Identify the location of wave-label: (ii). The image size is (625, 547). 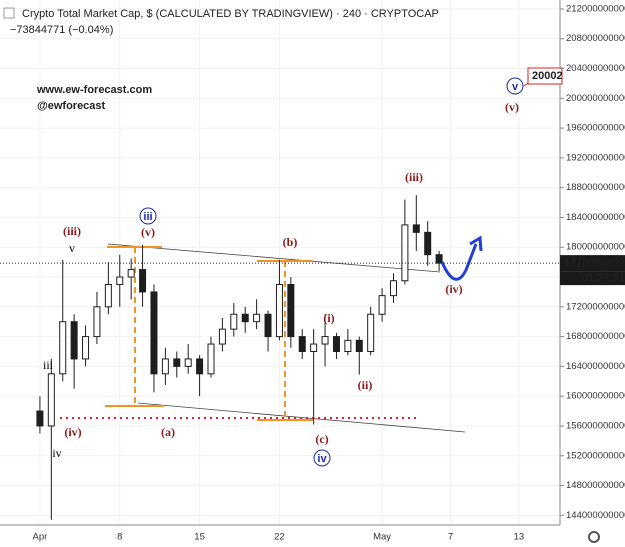
(365, 385).